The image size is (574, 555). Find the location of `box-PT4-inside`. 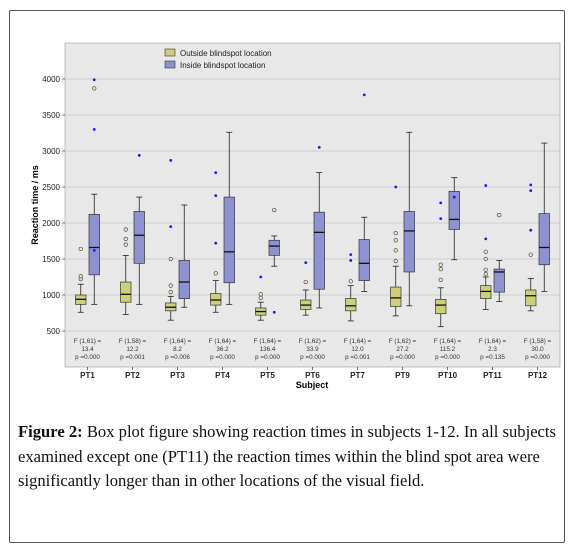

box-PT4-inside is located at coordinates (229, 218).